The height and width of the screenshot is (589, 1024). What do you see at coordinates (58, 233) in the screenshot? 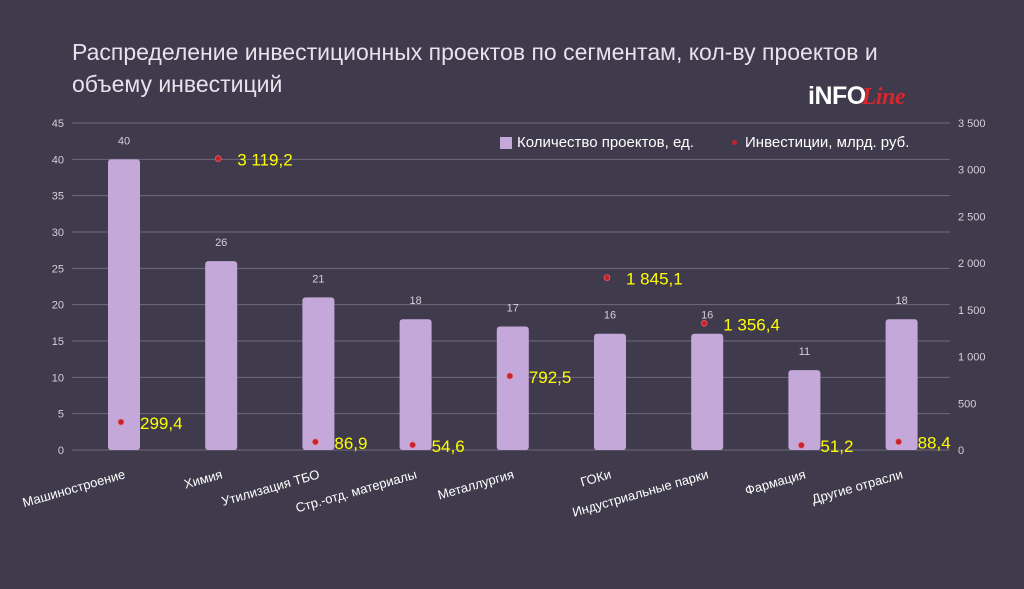
I see `y-left-tick-label: 30` at bounding box center [58, 233].